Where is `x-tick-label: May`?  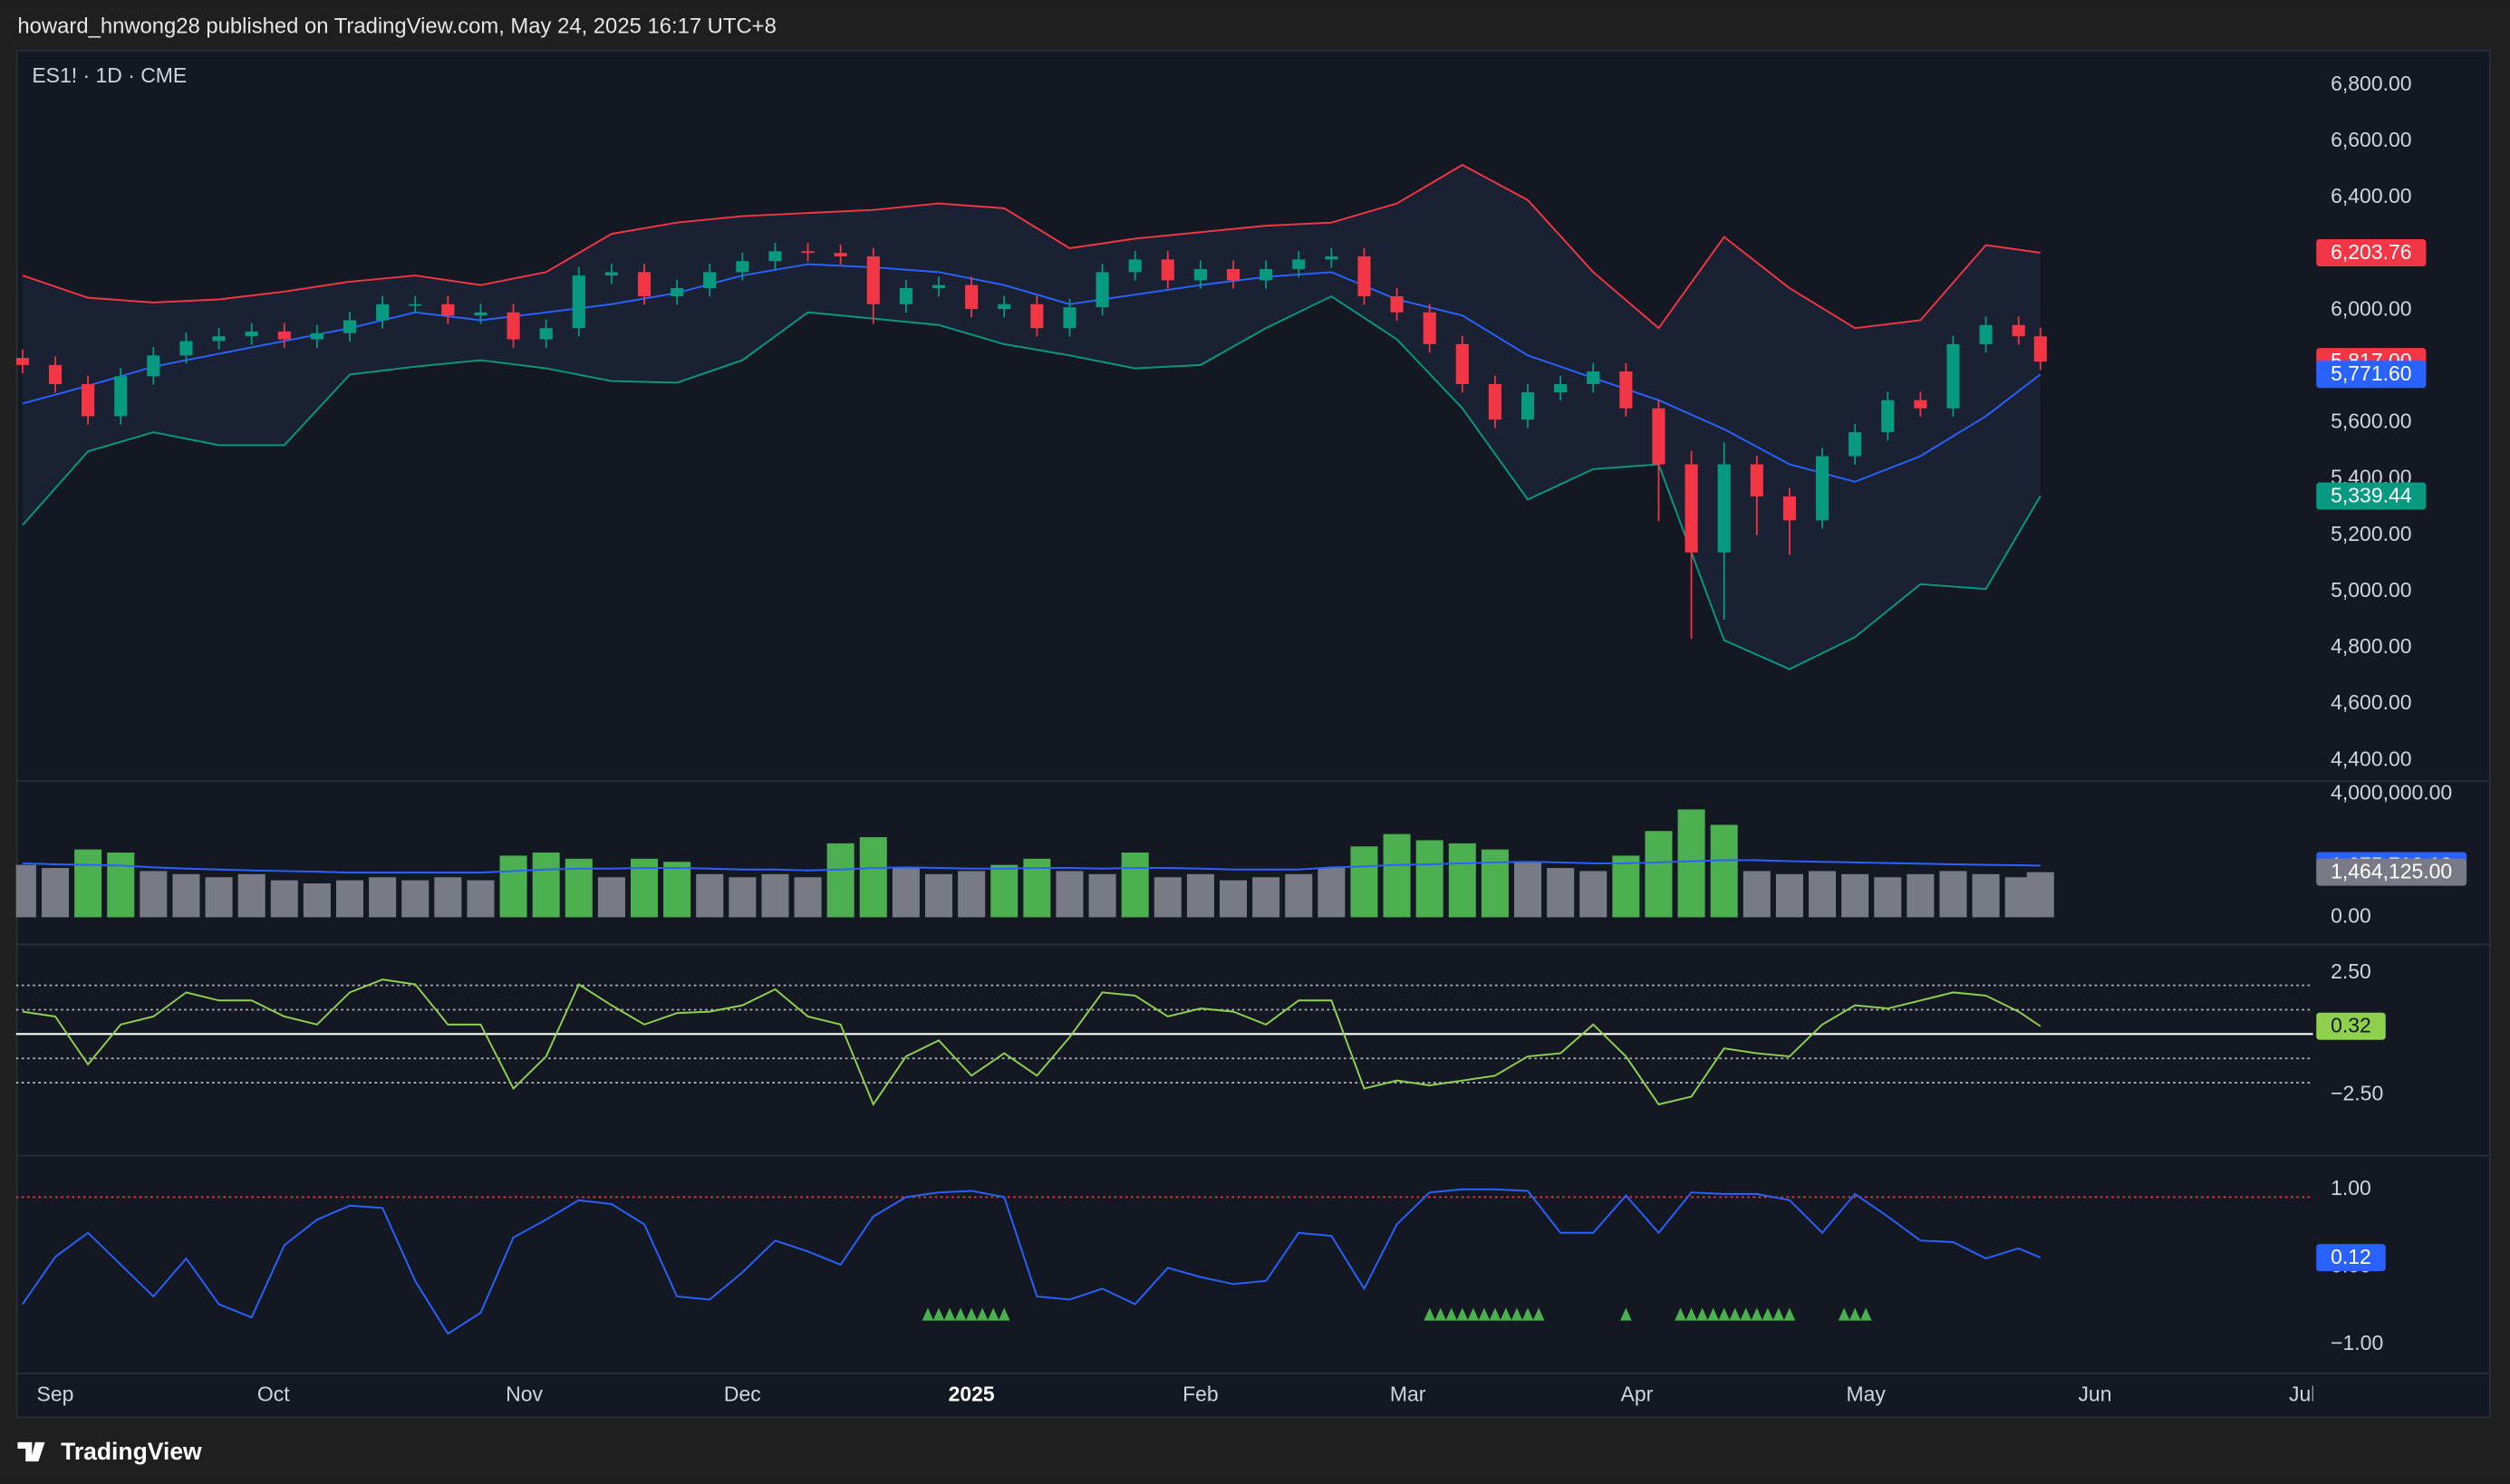 x-tick-label: May is located at coordinates (1866, 1395).